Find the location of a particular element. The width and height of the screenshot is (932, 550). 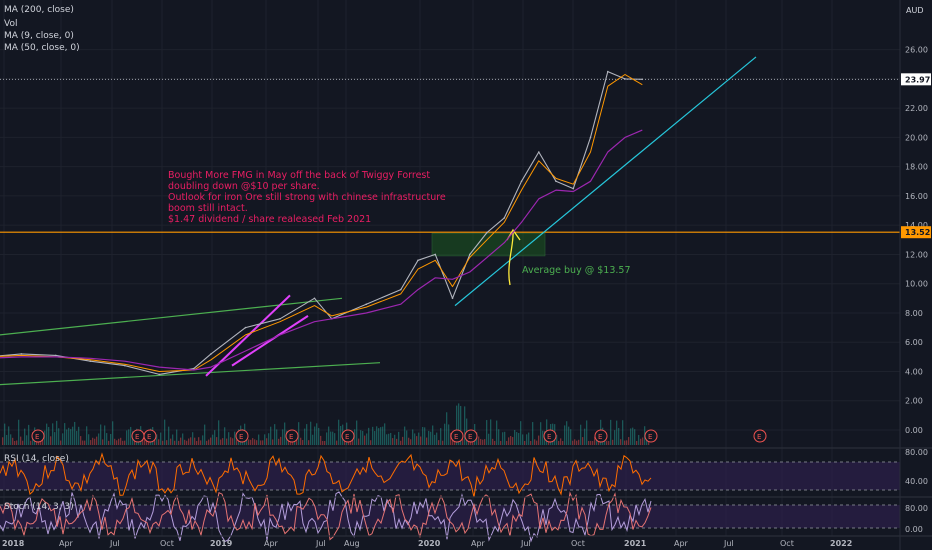

legend-ma200: MA (200, close) is located at coordinates (39, 10).